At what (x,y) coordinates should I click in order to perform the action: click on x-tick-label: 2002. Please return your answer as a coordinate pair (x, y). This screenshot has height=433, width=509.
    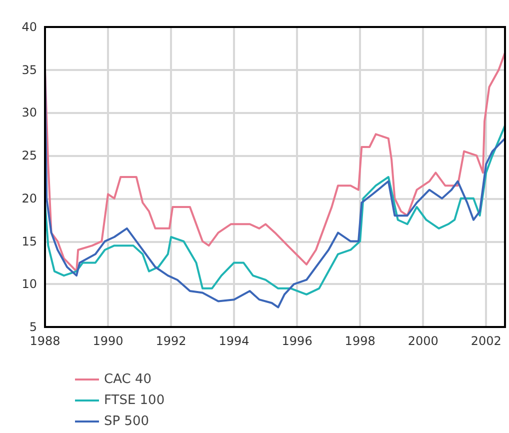
    Looking at the image, I should click on (486, 341).